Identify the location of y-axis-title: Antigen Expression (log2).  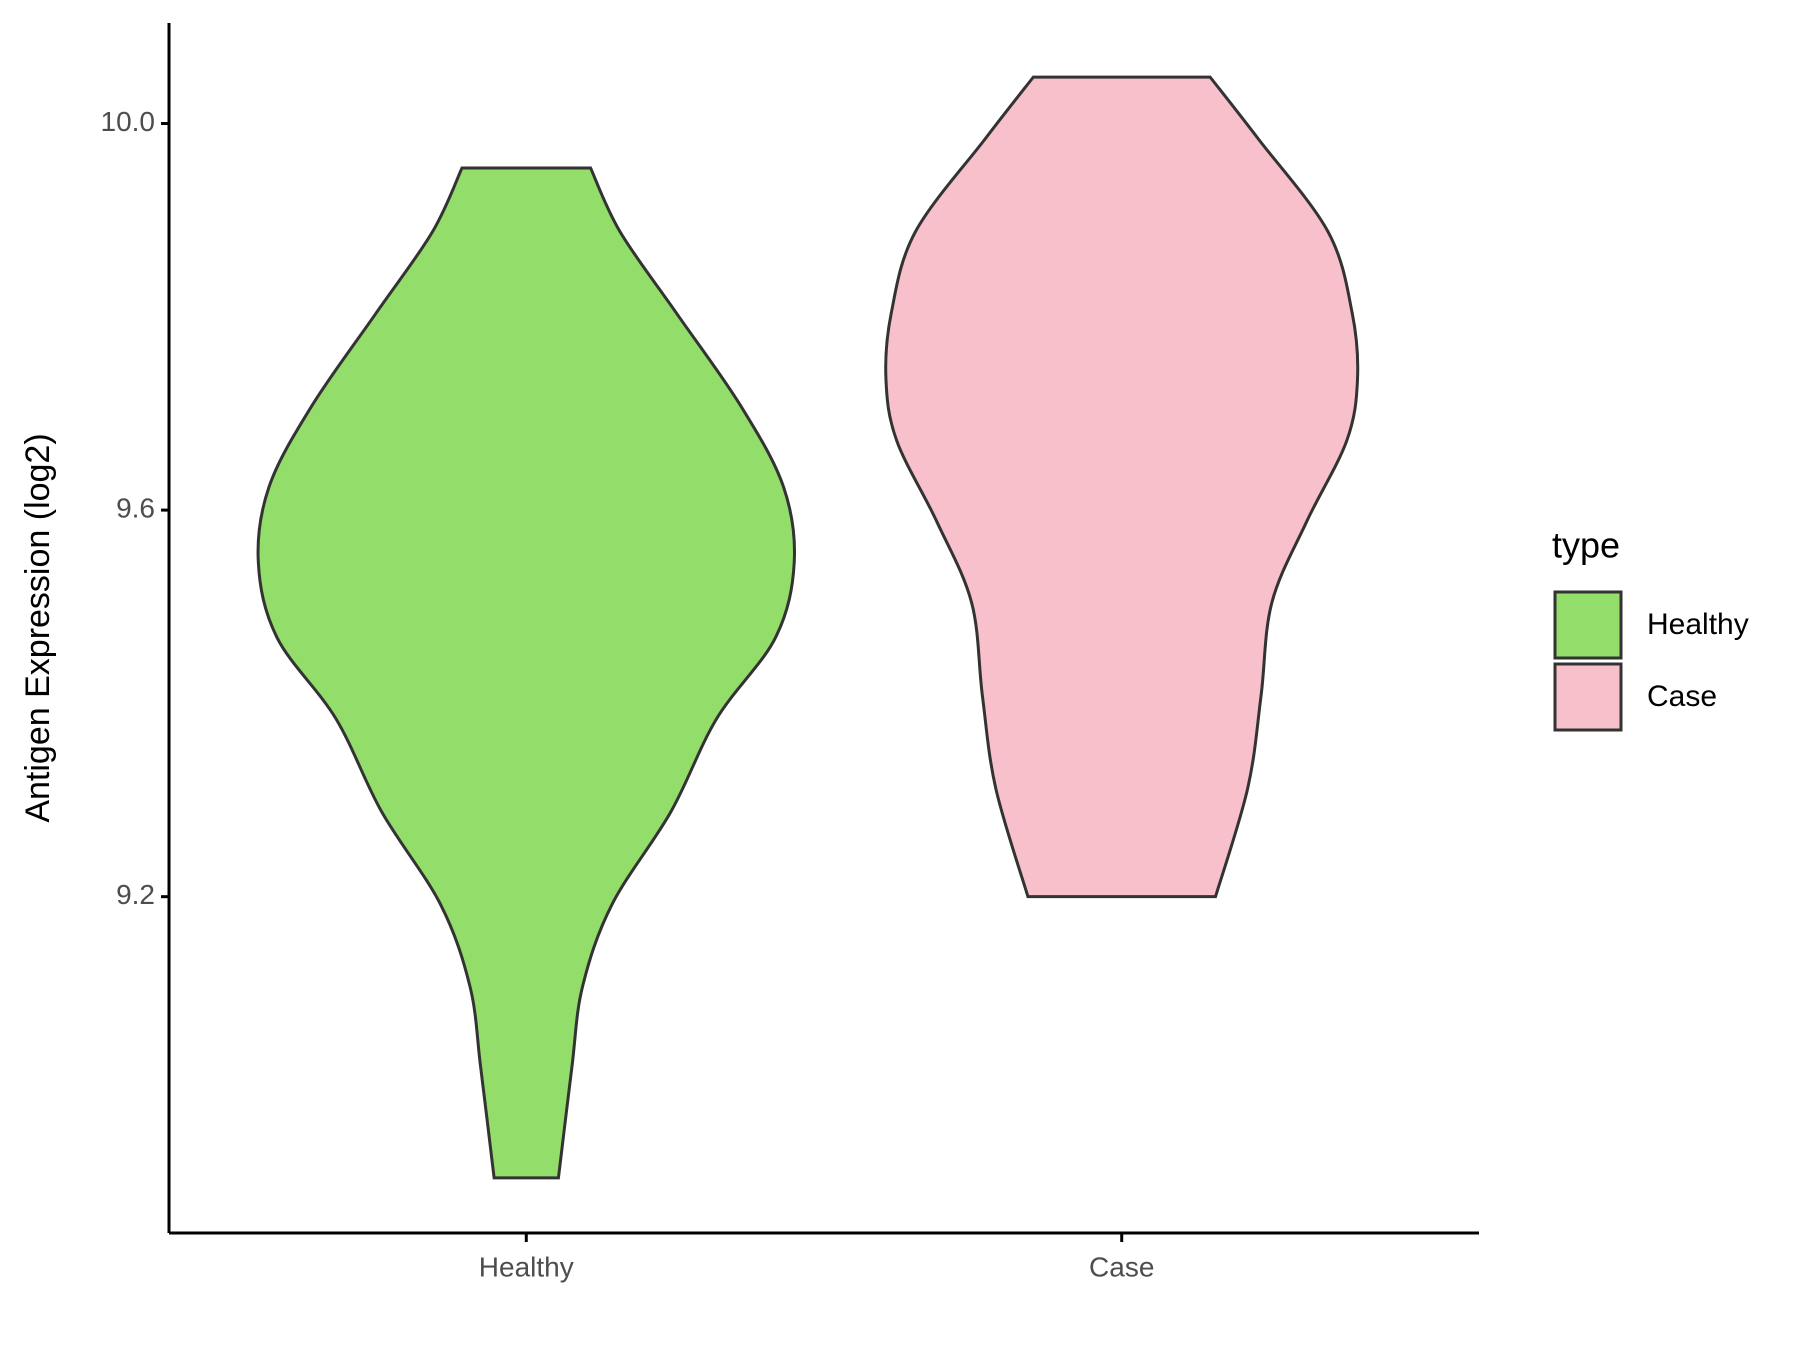
(38, 627).